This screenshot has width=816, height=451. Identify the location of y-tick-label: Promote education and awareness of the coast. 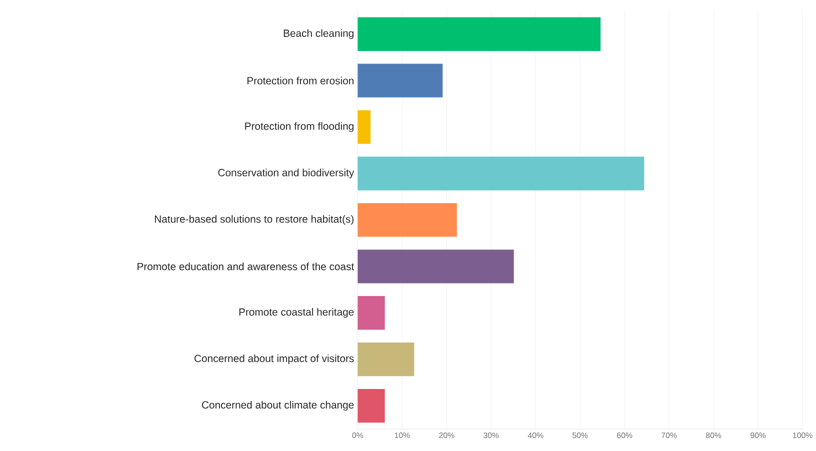
(246, 266).